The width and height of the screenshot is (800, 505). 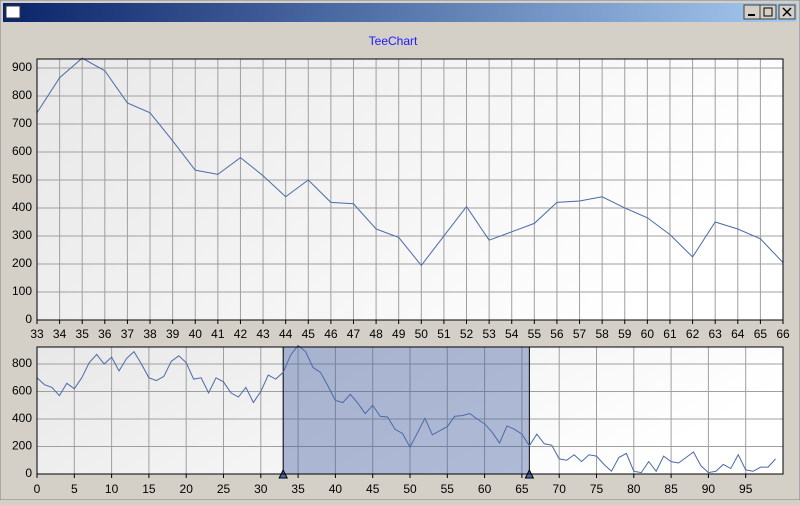 I want to click on x-tick-label: 54, so click(x=512, y=334).